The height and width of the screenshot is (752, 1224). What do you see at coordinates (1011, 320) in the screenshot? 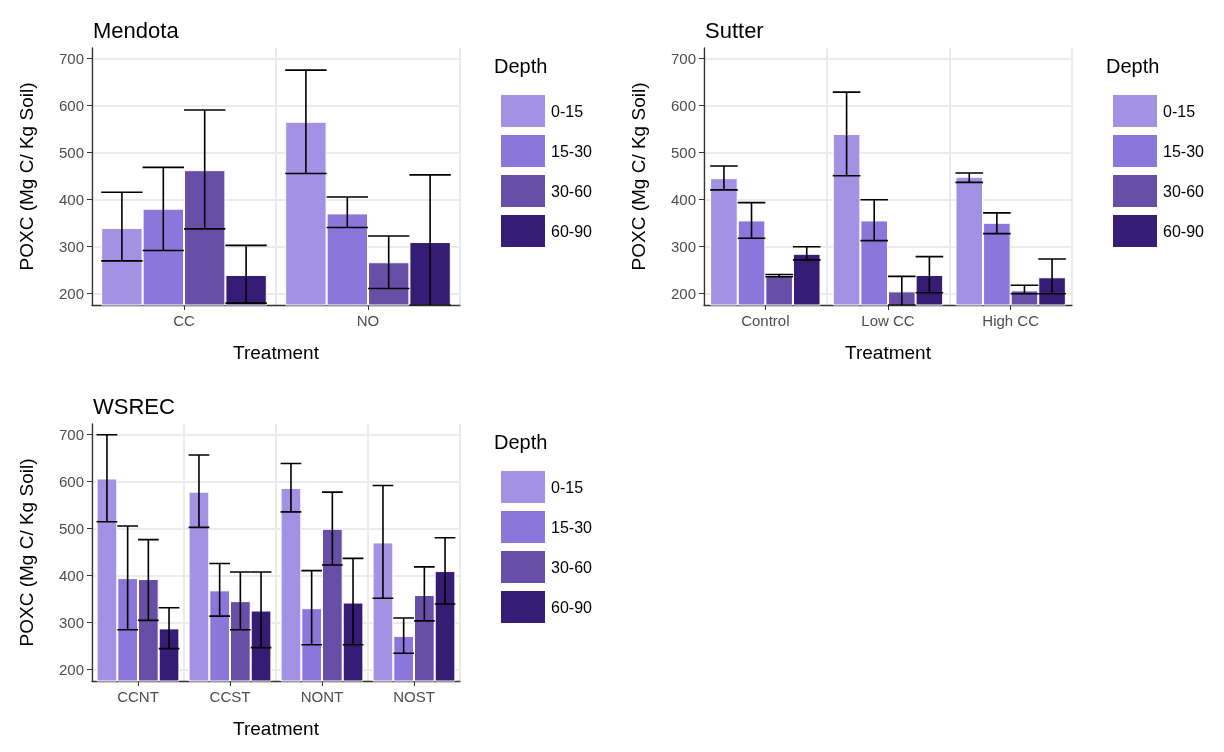
I see `x-tick-label: High CC` at bounding box center [1011, 320].